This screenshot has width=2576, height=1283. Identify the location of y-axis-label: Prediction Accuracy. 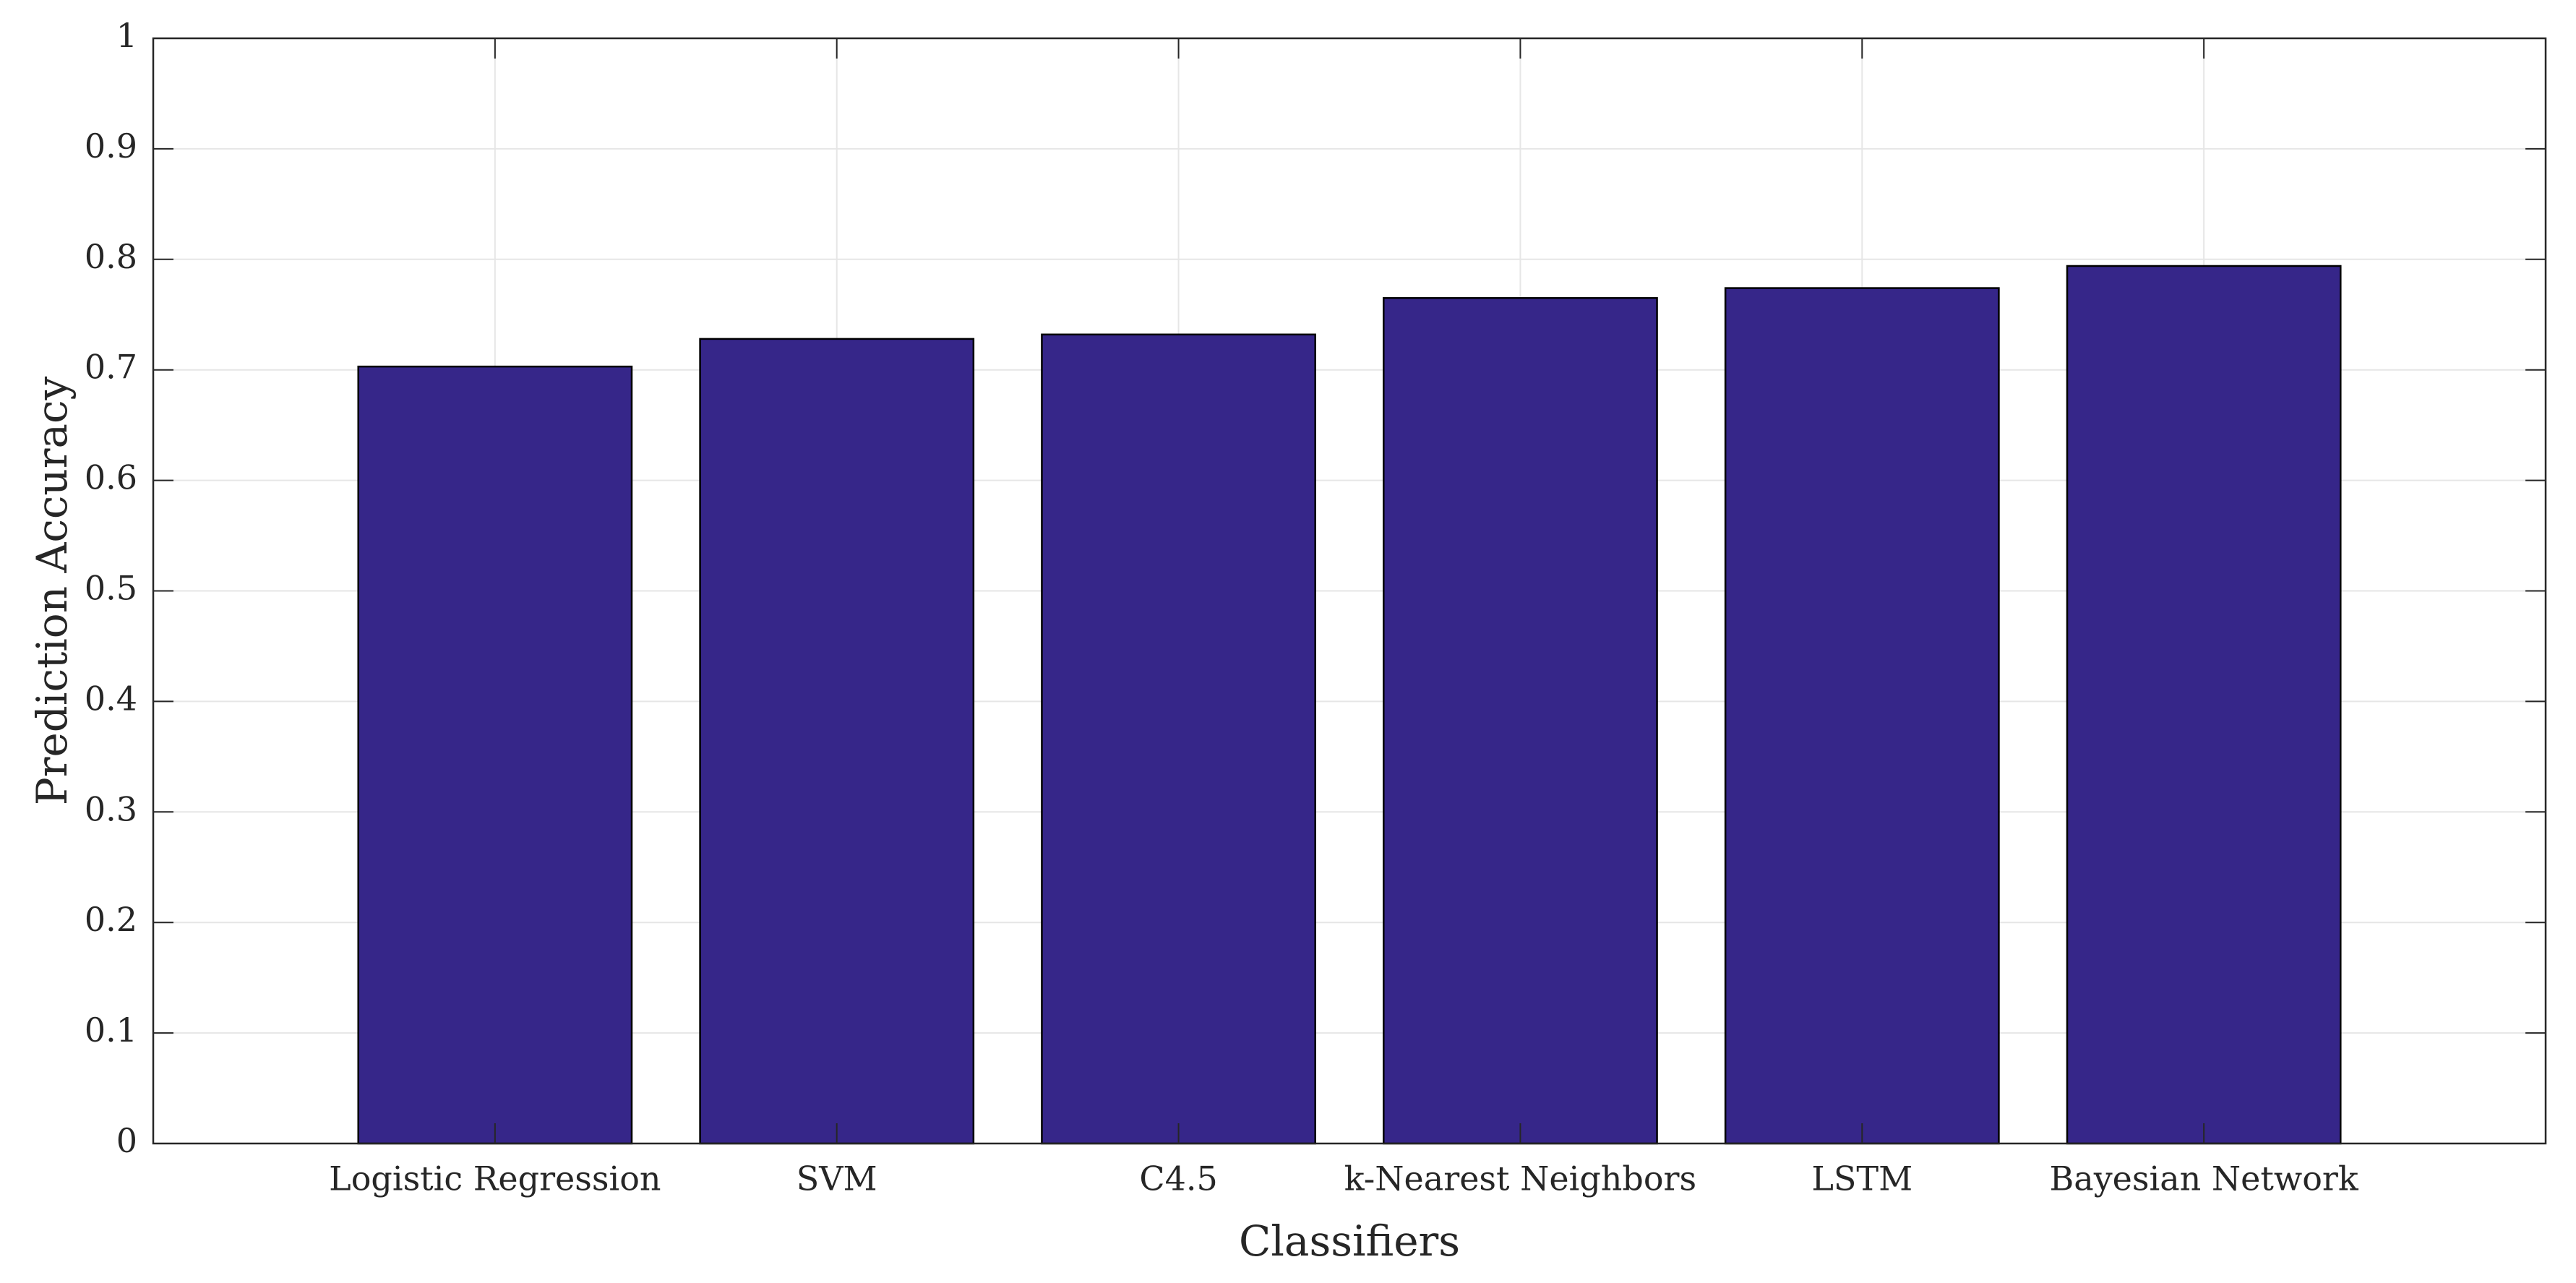
(52, 590).